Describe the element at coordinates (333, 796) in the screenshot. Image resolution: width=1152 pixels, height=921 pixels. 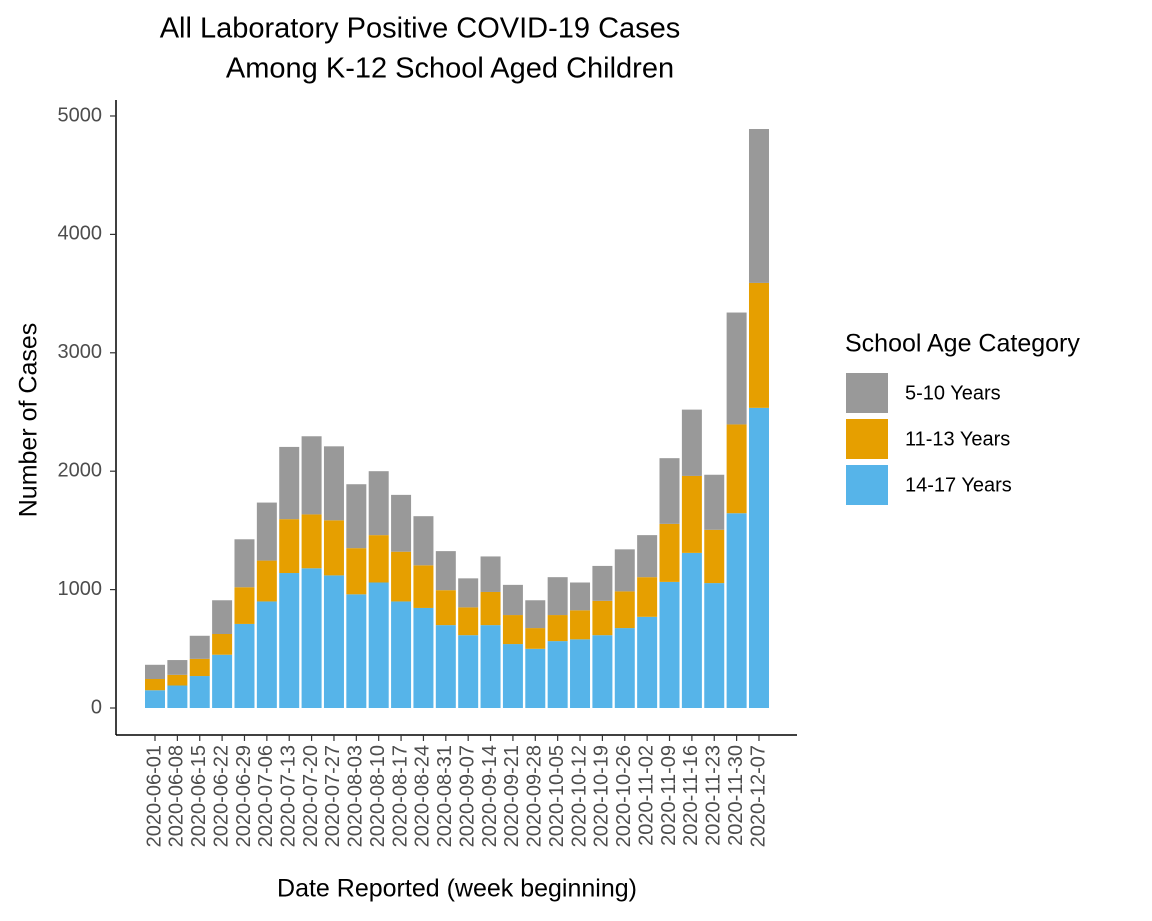
I see `x-tick-label: 2020-07-27` at that location.